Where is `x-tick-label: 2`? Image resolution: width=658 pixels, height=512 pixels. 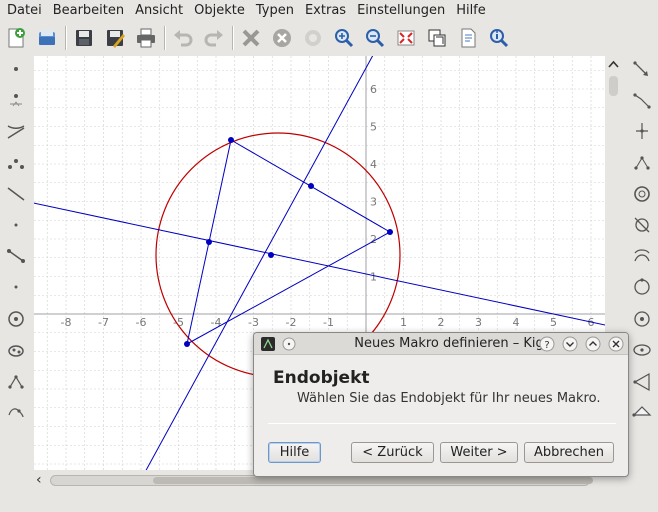 x-tick-label: 2 is located at coordinates (441, 322).